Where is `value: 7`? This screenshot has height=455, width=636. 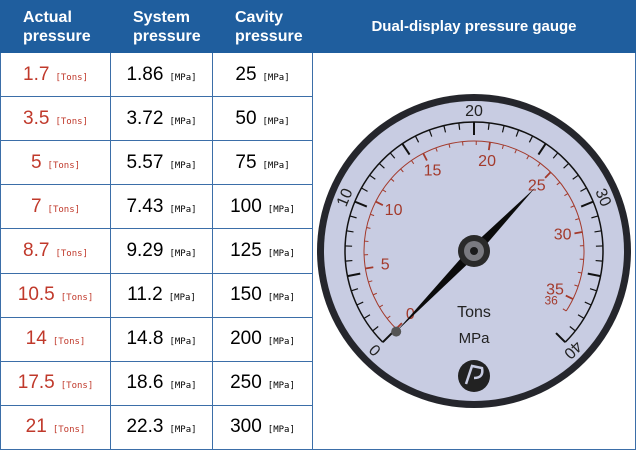
value: 7 is located at coordinates (36, 206).